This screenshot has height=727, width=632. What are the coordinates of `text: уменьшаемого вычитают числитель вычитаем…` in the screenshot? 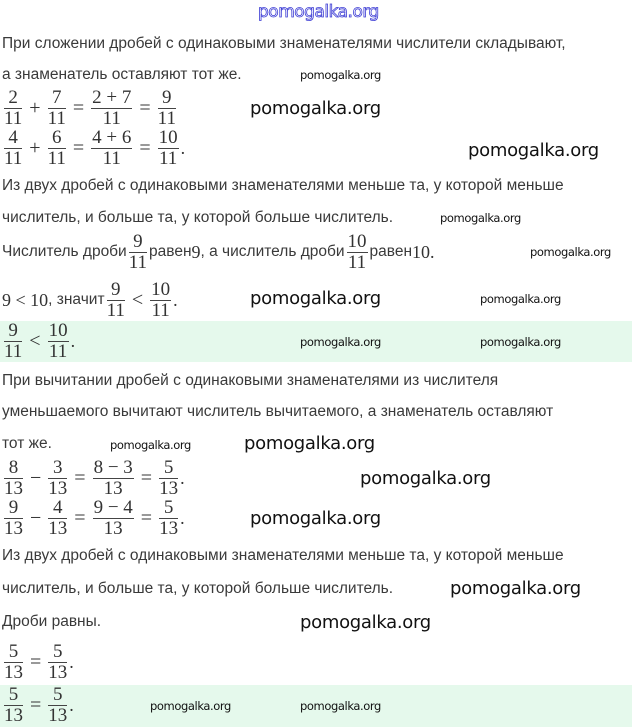 It's located at (278, 411).